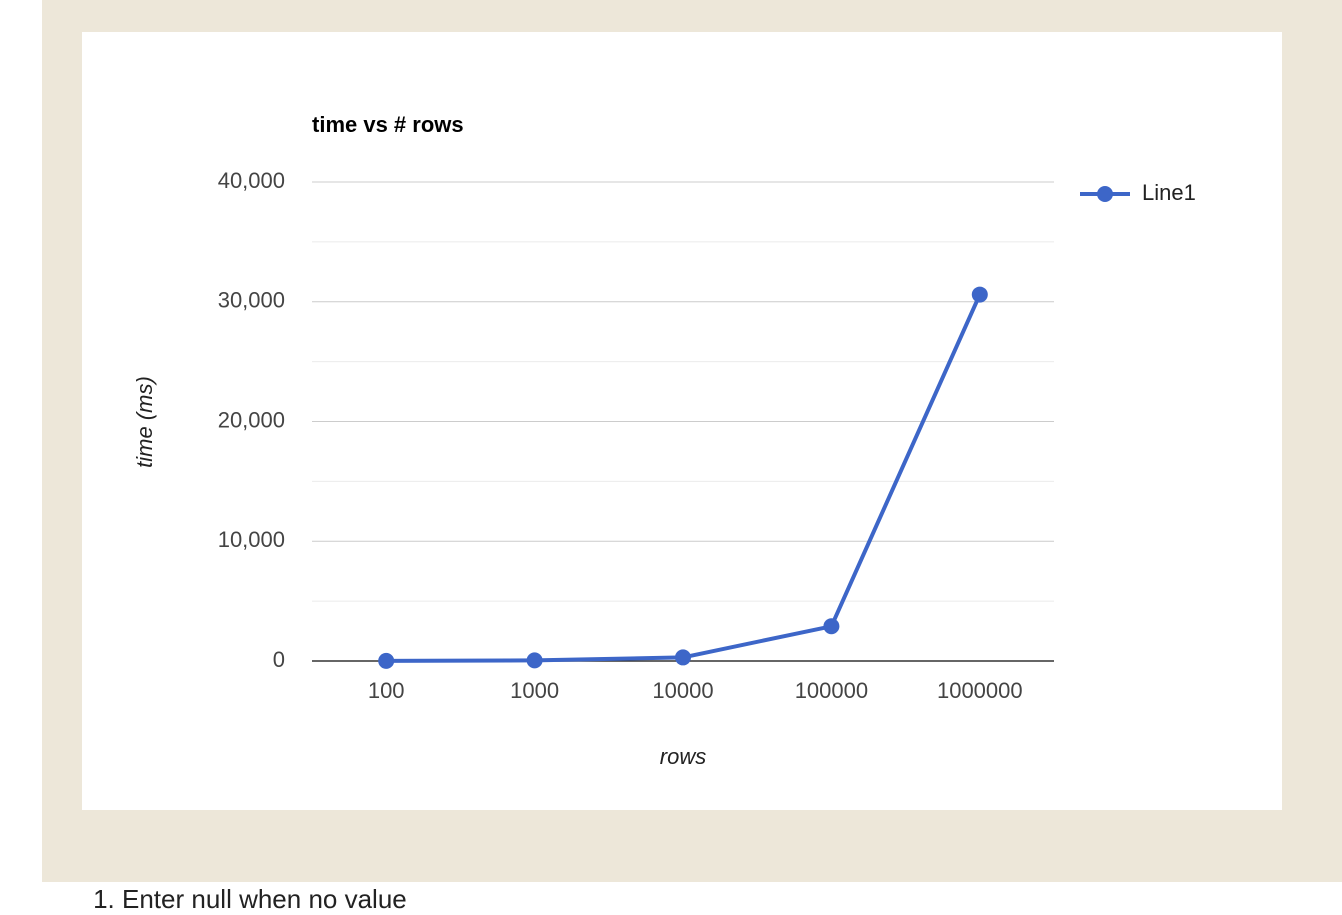  What do you see at coordinates (1105, 194) in the screenshot?
I see `legend-marker` at bounding box center [1105, 194].